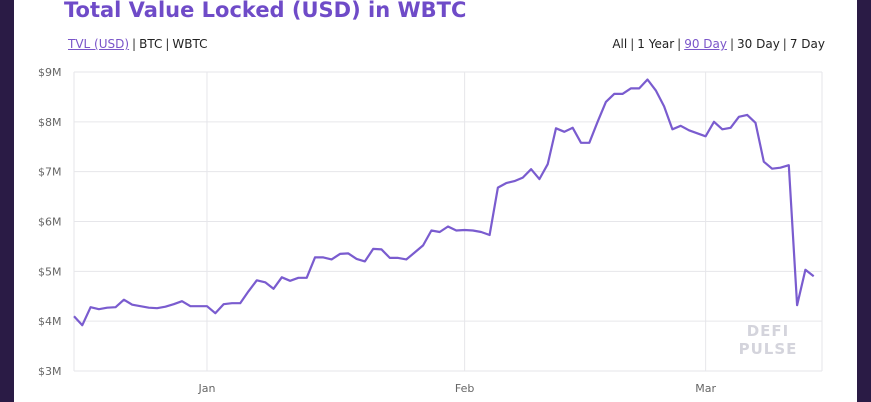 The image size is (871, 402). Describe the element at coordinates (656, 44) in the screenshot. I see `range-tab-1-year: 1 Year` at that location.